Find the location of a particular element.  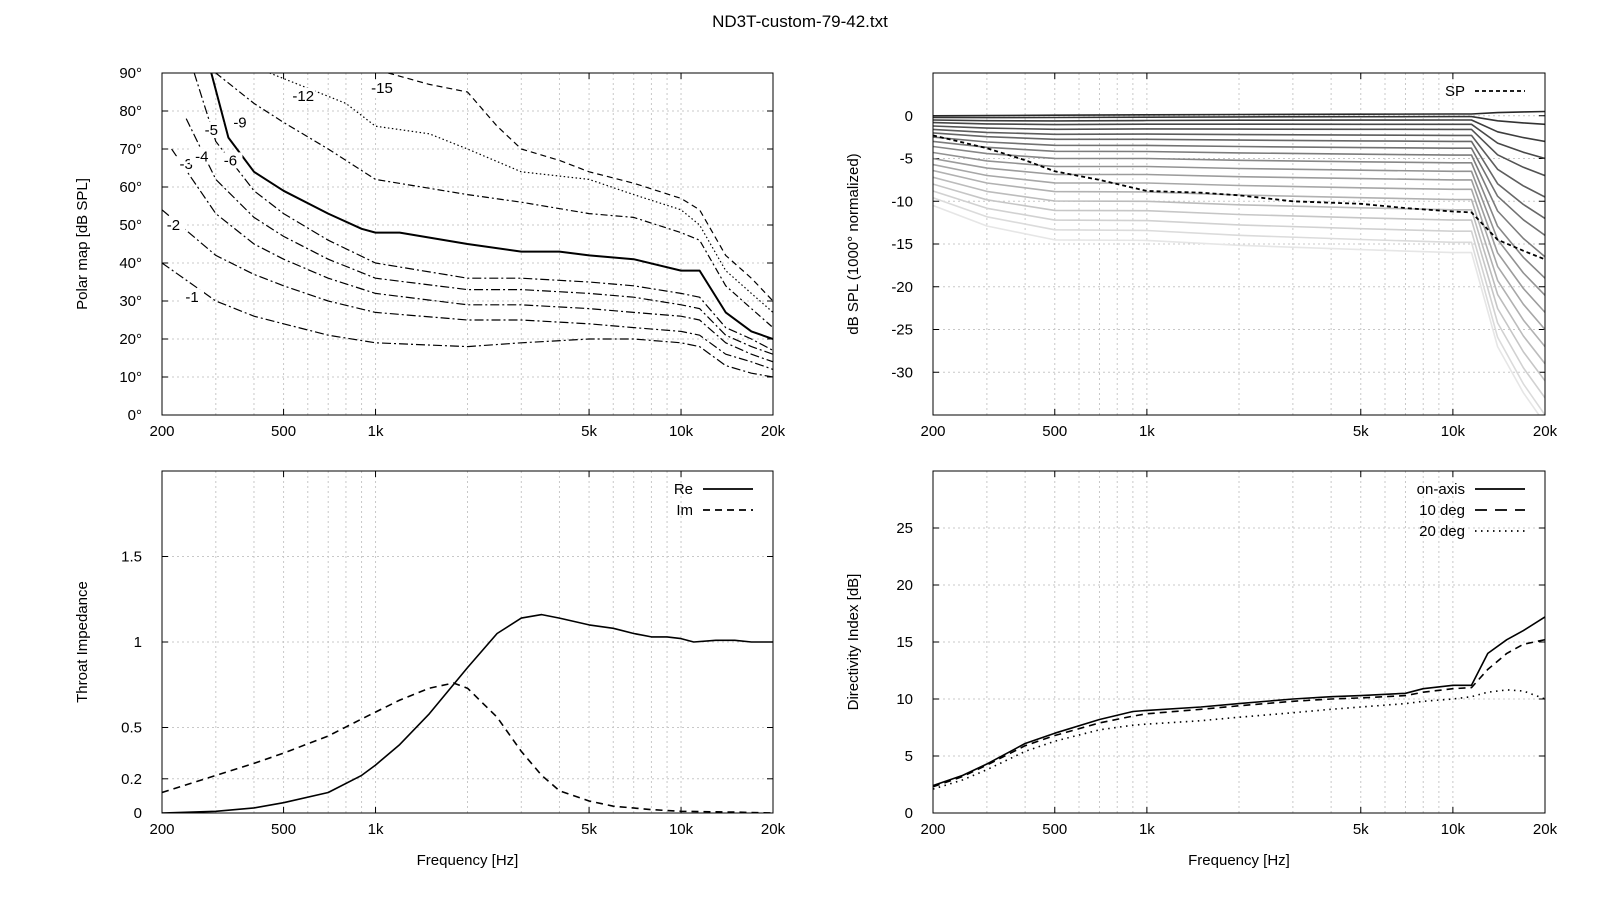

contour-label: -6 is located at coordinates (230, 160).